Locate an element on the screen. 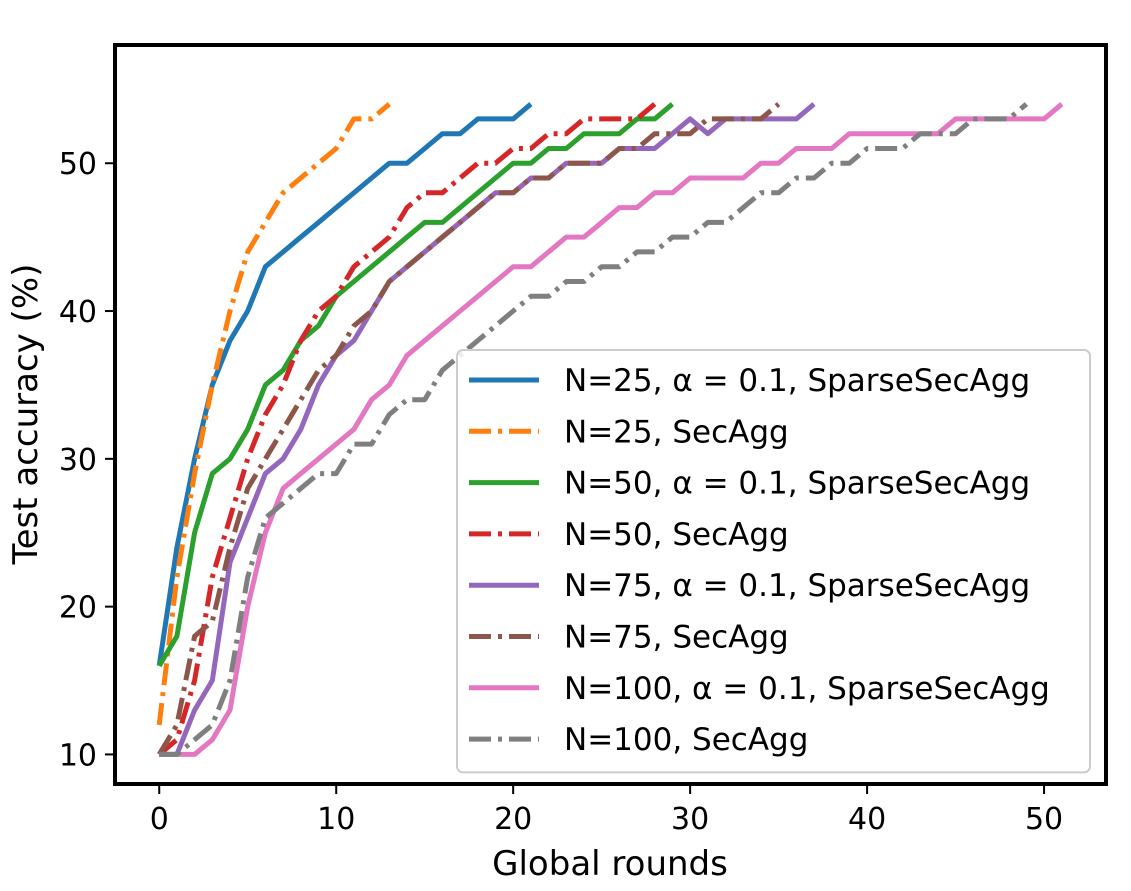 The image size is (1131, 891). y-tick-label: 20 is located at coordinates (78, 608).